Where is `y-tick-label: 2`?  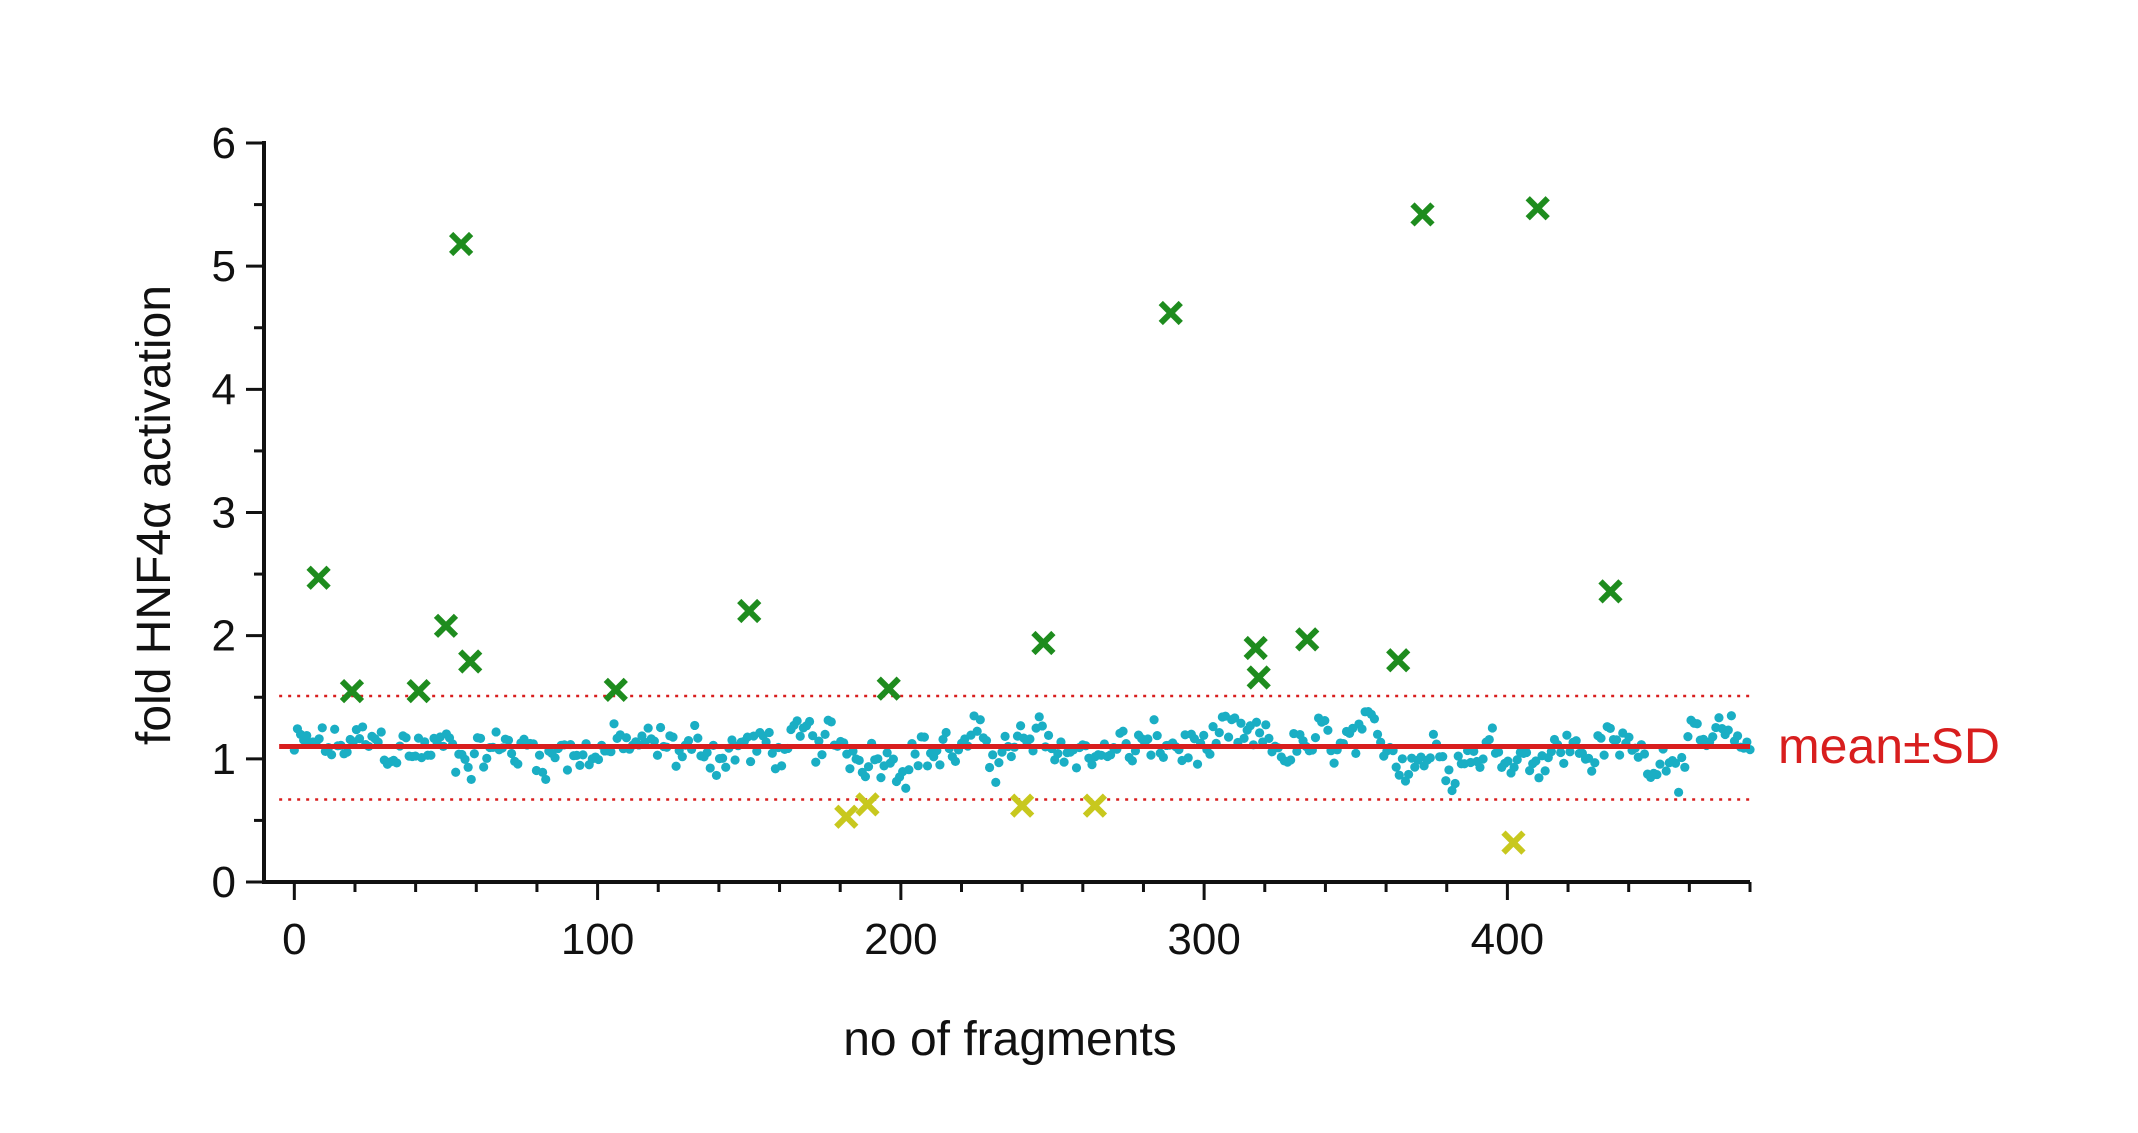 y-tick-label: 2 is located at coordinates (224, 636).